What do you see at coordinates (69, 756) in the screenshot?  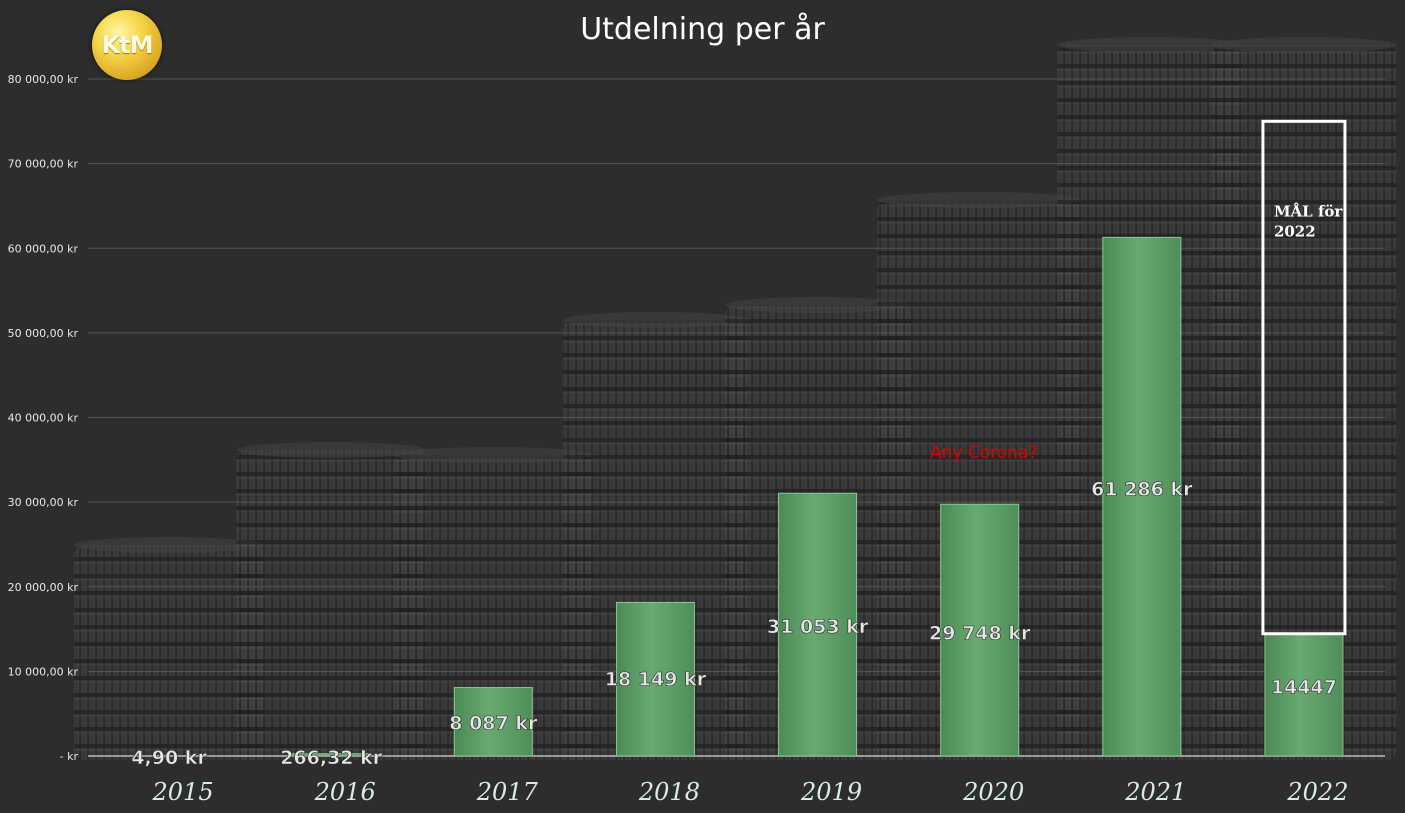 I see `y-tick-label: - kr` at bounding box center [69, 756].